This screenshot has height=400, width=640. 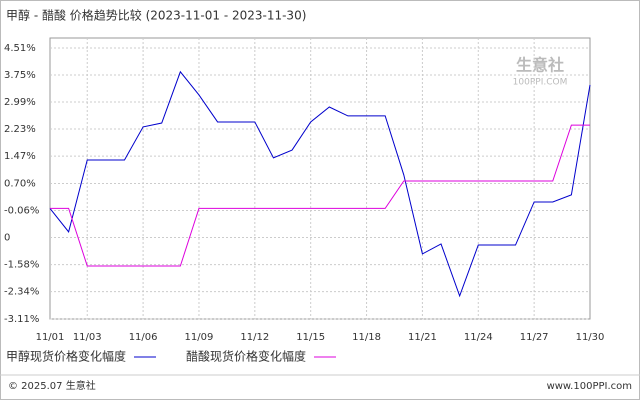 What do you see at coordinates (20, 156) in the screenshot?
I see `y-tick-label: 1.47%` at bounding box center [20, 156].